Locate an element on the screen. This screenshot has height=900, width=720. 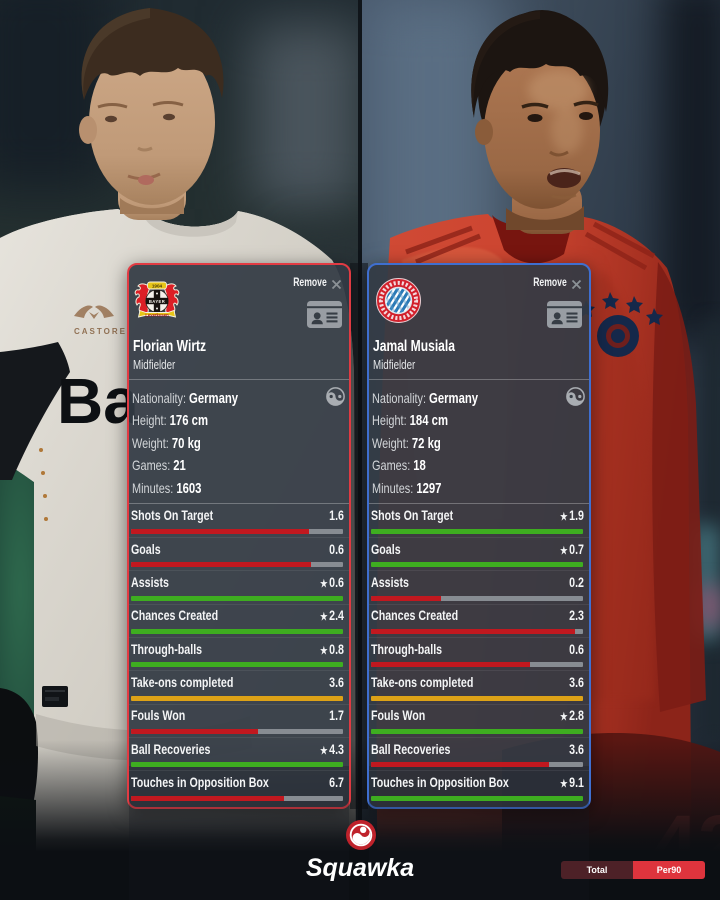
svg-text: Leverkusen is located at coordinates (157, 314).